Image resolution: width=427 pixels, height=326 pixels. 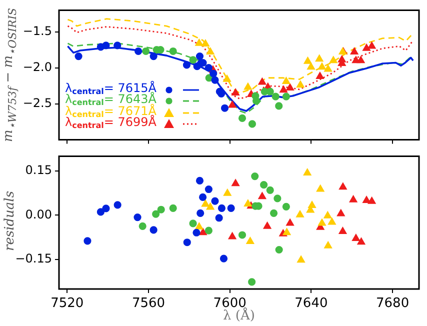 I want to click on y-tick-label: 0.15, so click(x=38, y=170).